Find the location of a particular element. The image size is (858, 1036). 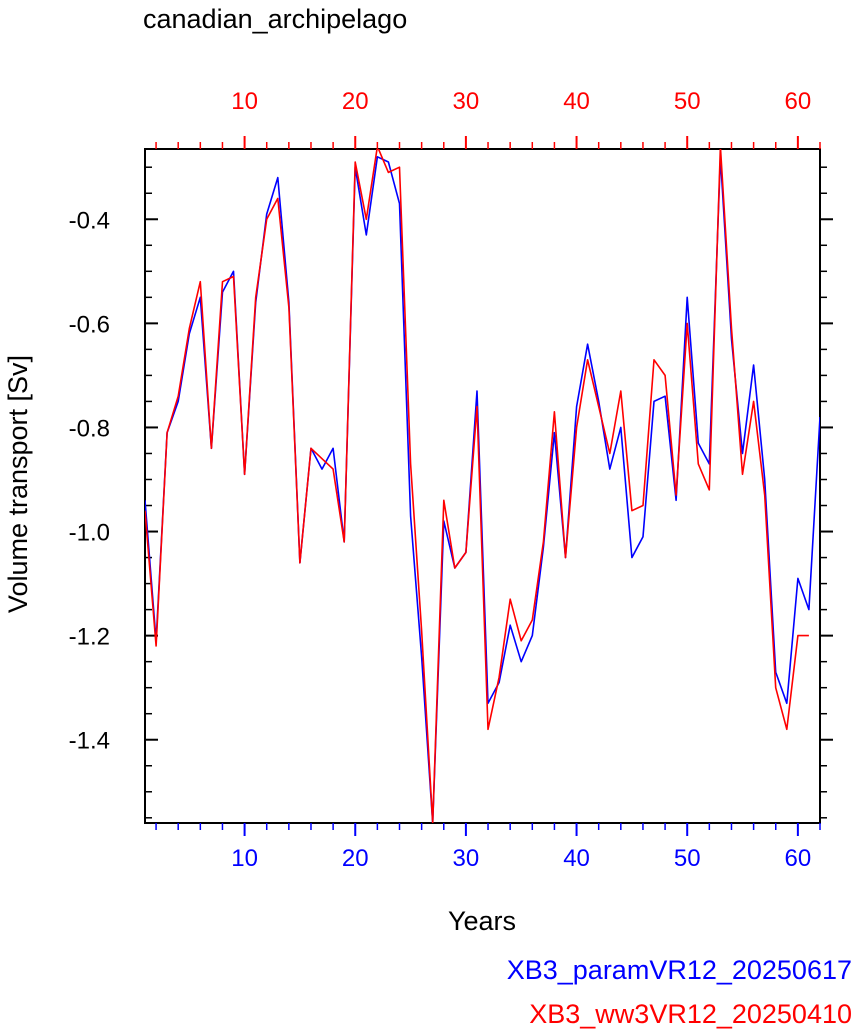

y-axis-left: -1.4 -1.2 -1.0 -0.8 -0.6 -0.4 is located at coordinates (113, 492).